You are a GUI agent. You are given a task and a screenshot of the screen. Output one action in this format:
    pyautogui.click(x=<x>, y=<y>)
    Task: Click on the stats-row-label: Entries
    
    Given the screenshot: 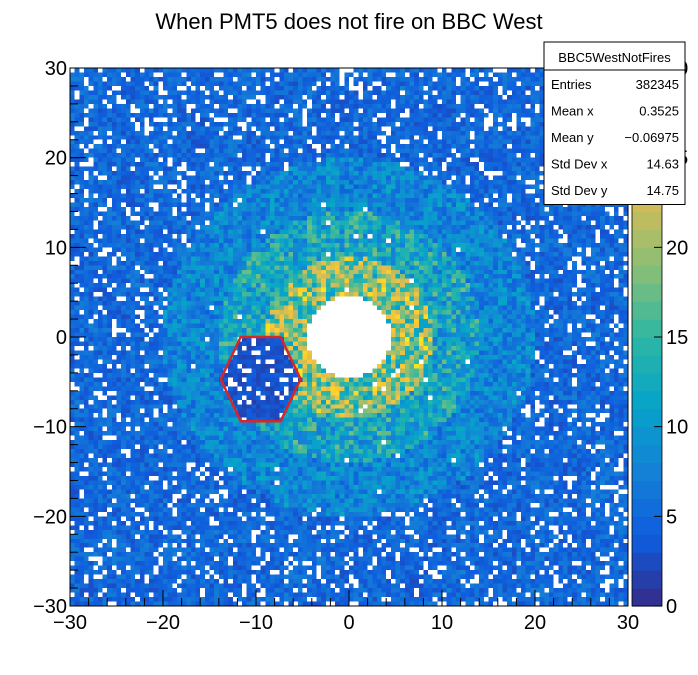 What is the action you would take?
    pyautogui.click(x=571, y=84)
    